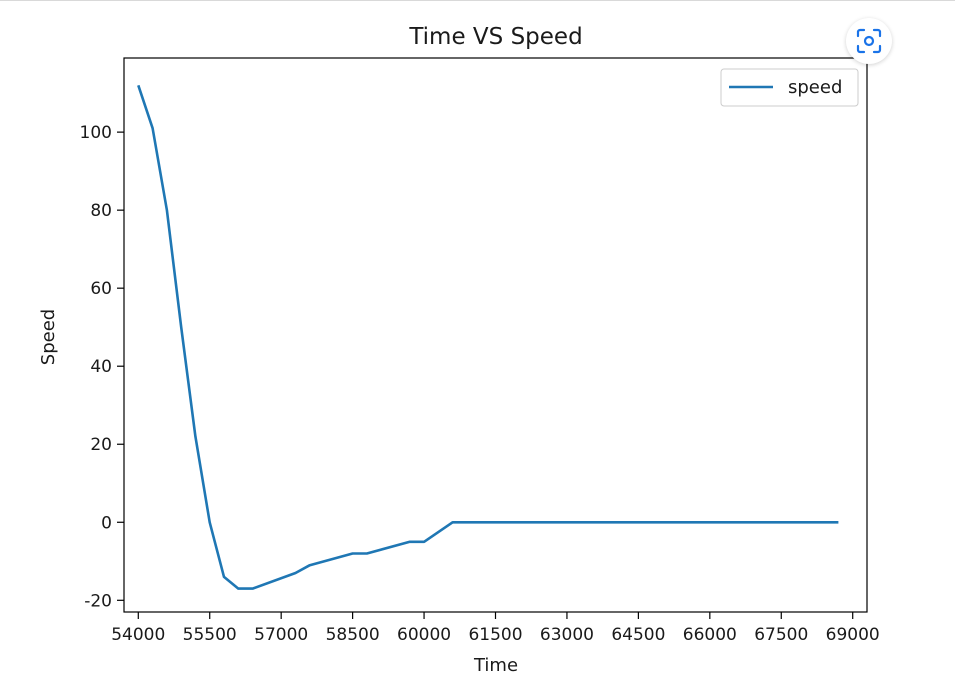 The height and width of the screenshot is (678, 955). Describe the element at coordinates (853, 635) in the screenshot. I see `x-tick-label: 69000` at that location.